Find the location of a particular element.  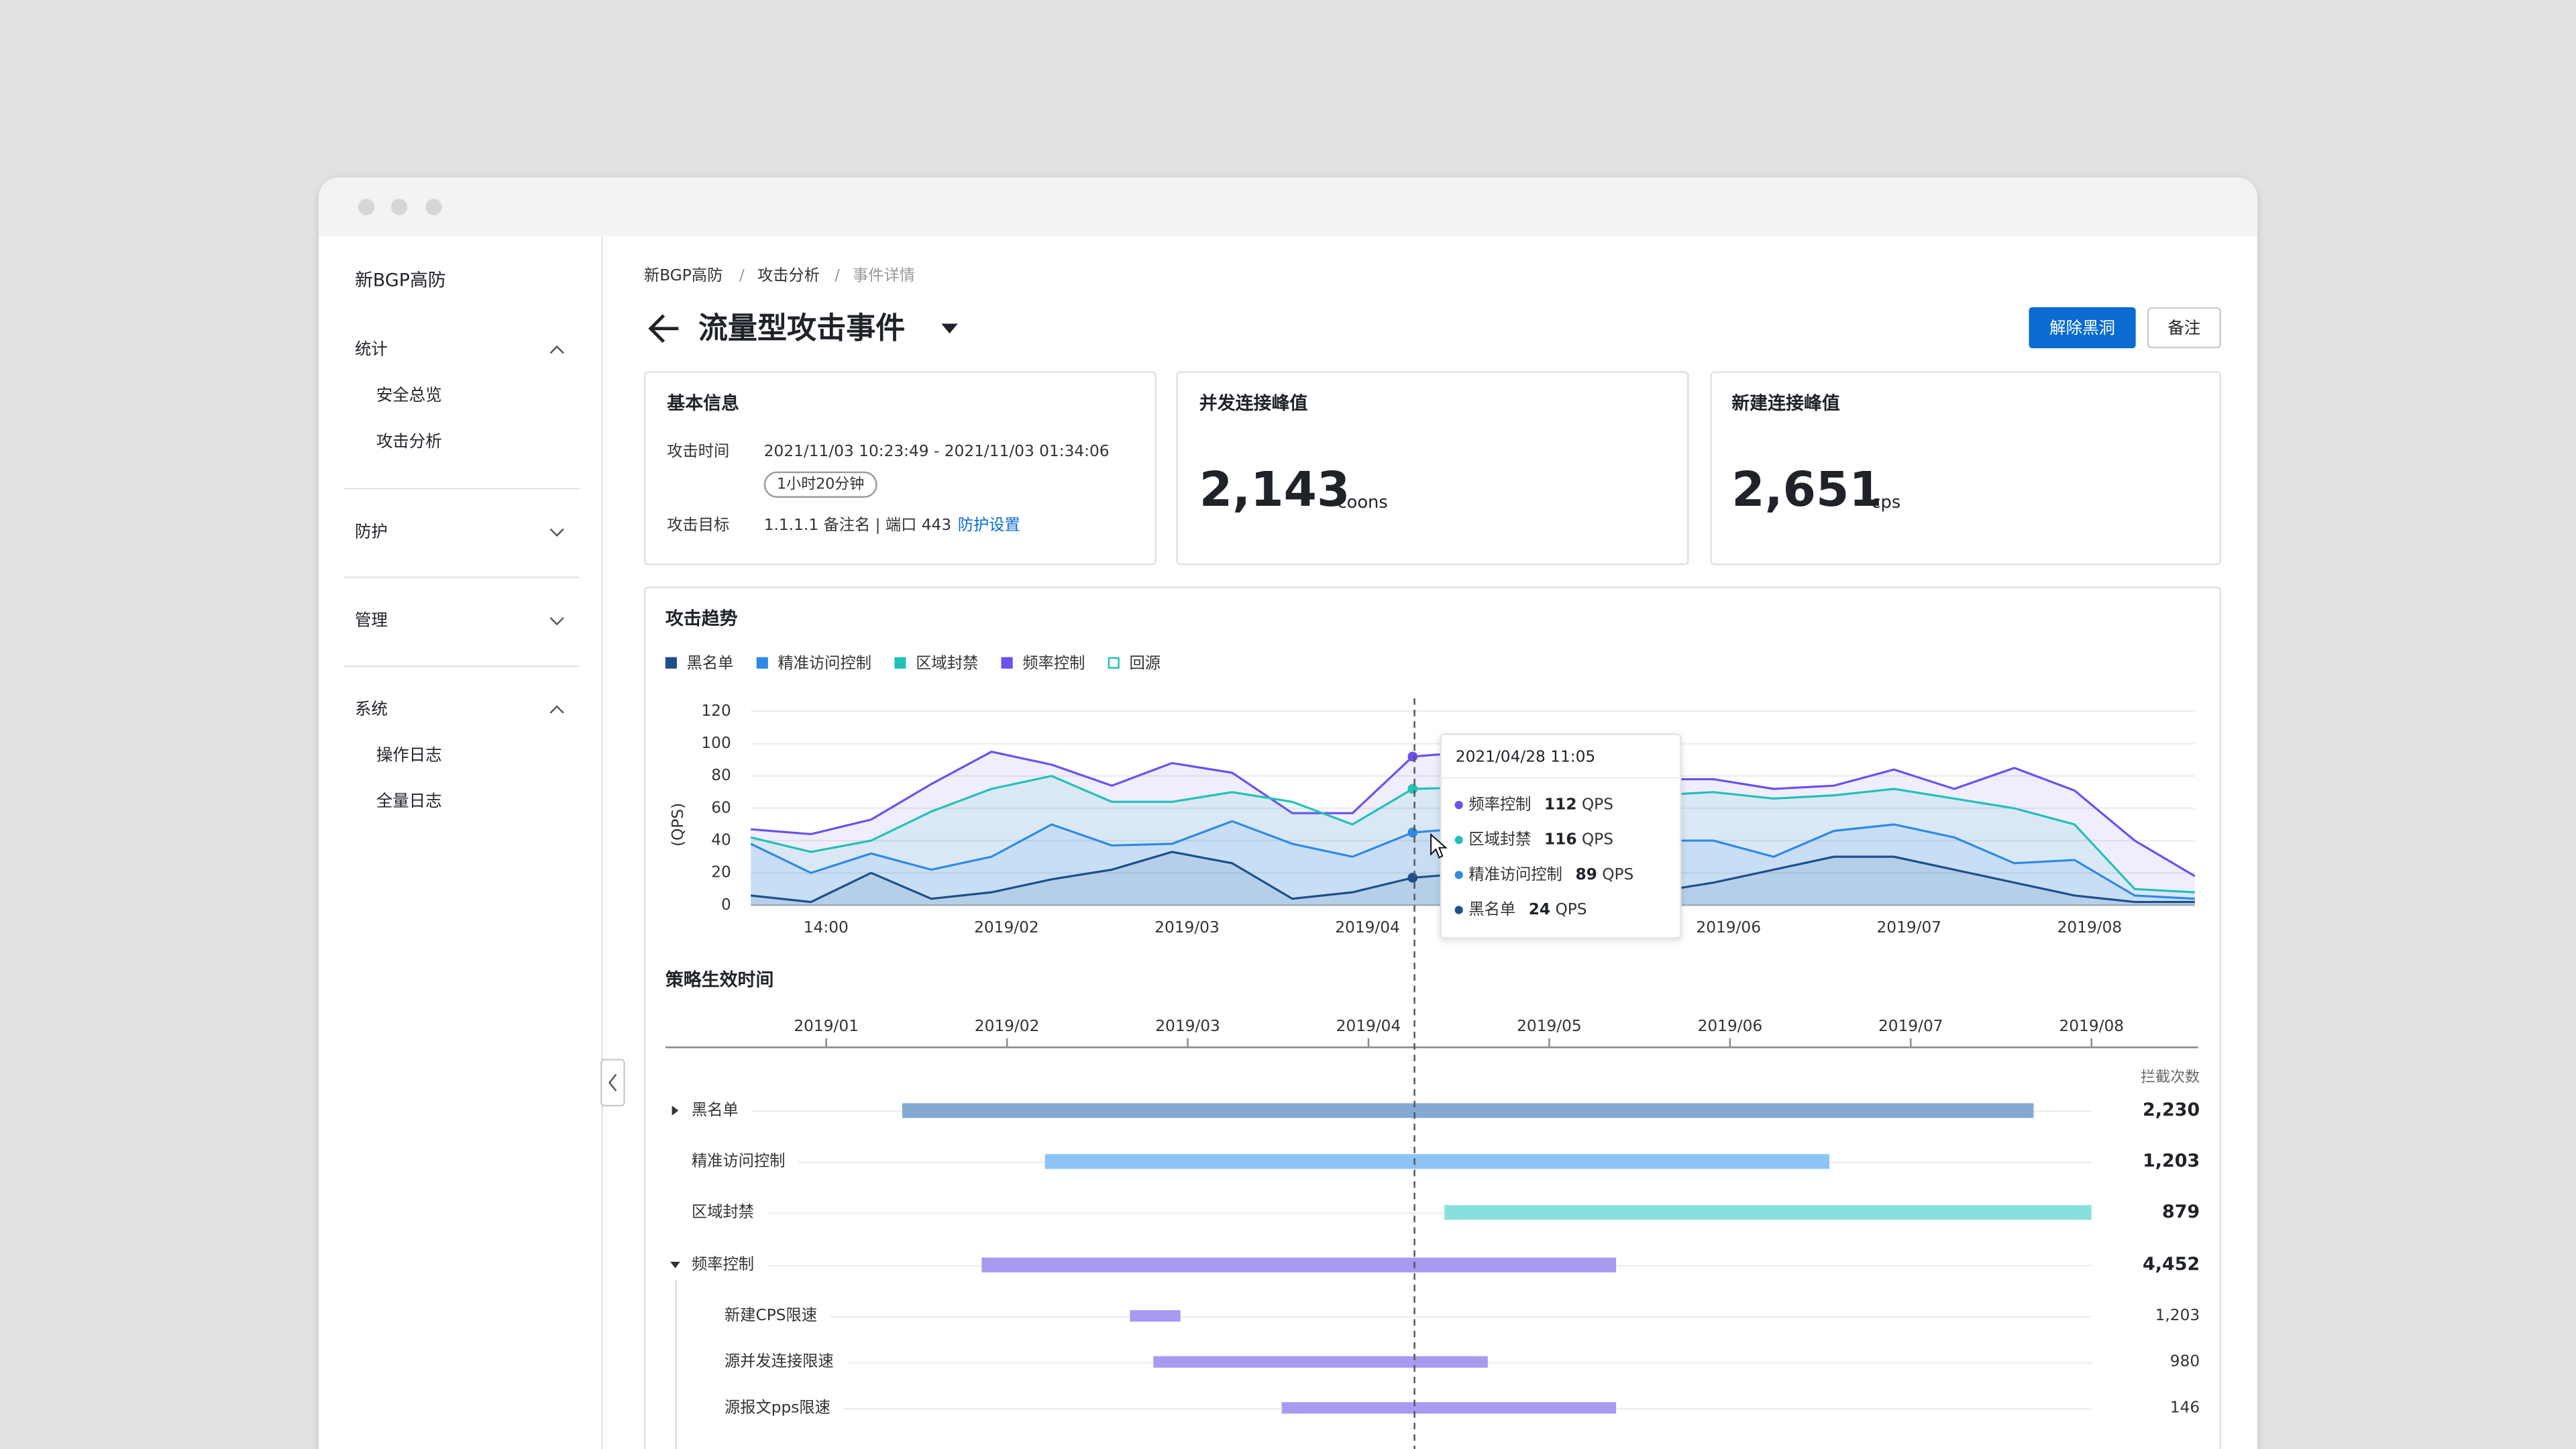

count-value: 1,203 is located at coordinates (2171, 1160).